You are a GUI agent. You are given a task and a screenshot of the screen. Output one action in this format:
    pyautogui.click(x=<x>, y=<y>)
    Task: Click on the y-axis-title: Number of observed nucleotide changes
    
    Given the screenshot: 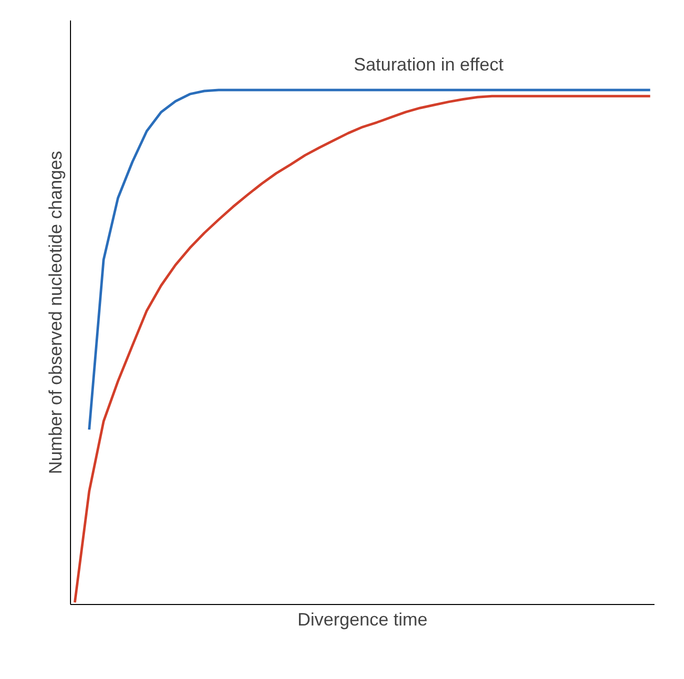 What is the action you would take?
    pyautogui.click(x=56, y=312)
    